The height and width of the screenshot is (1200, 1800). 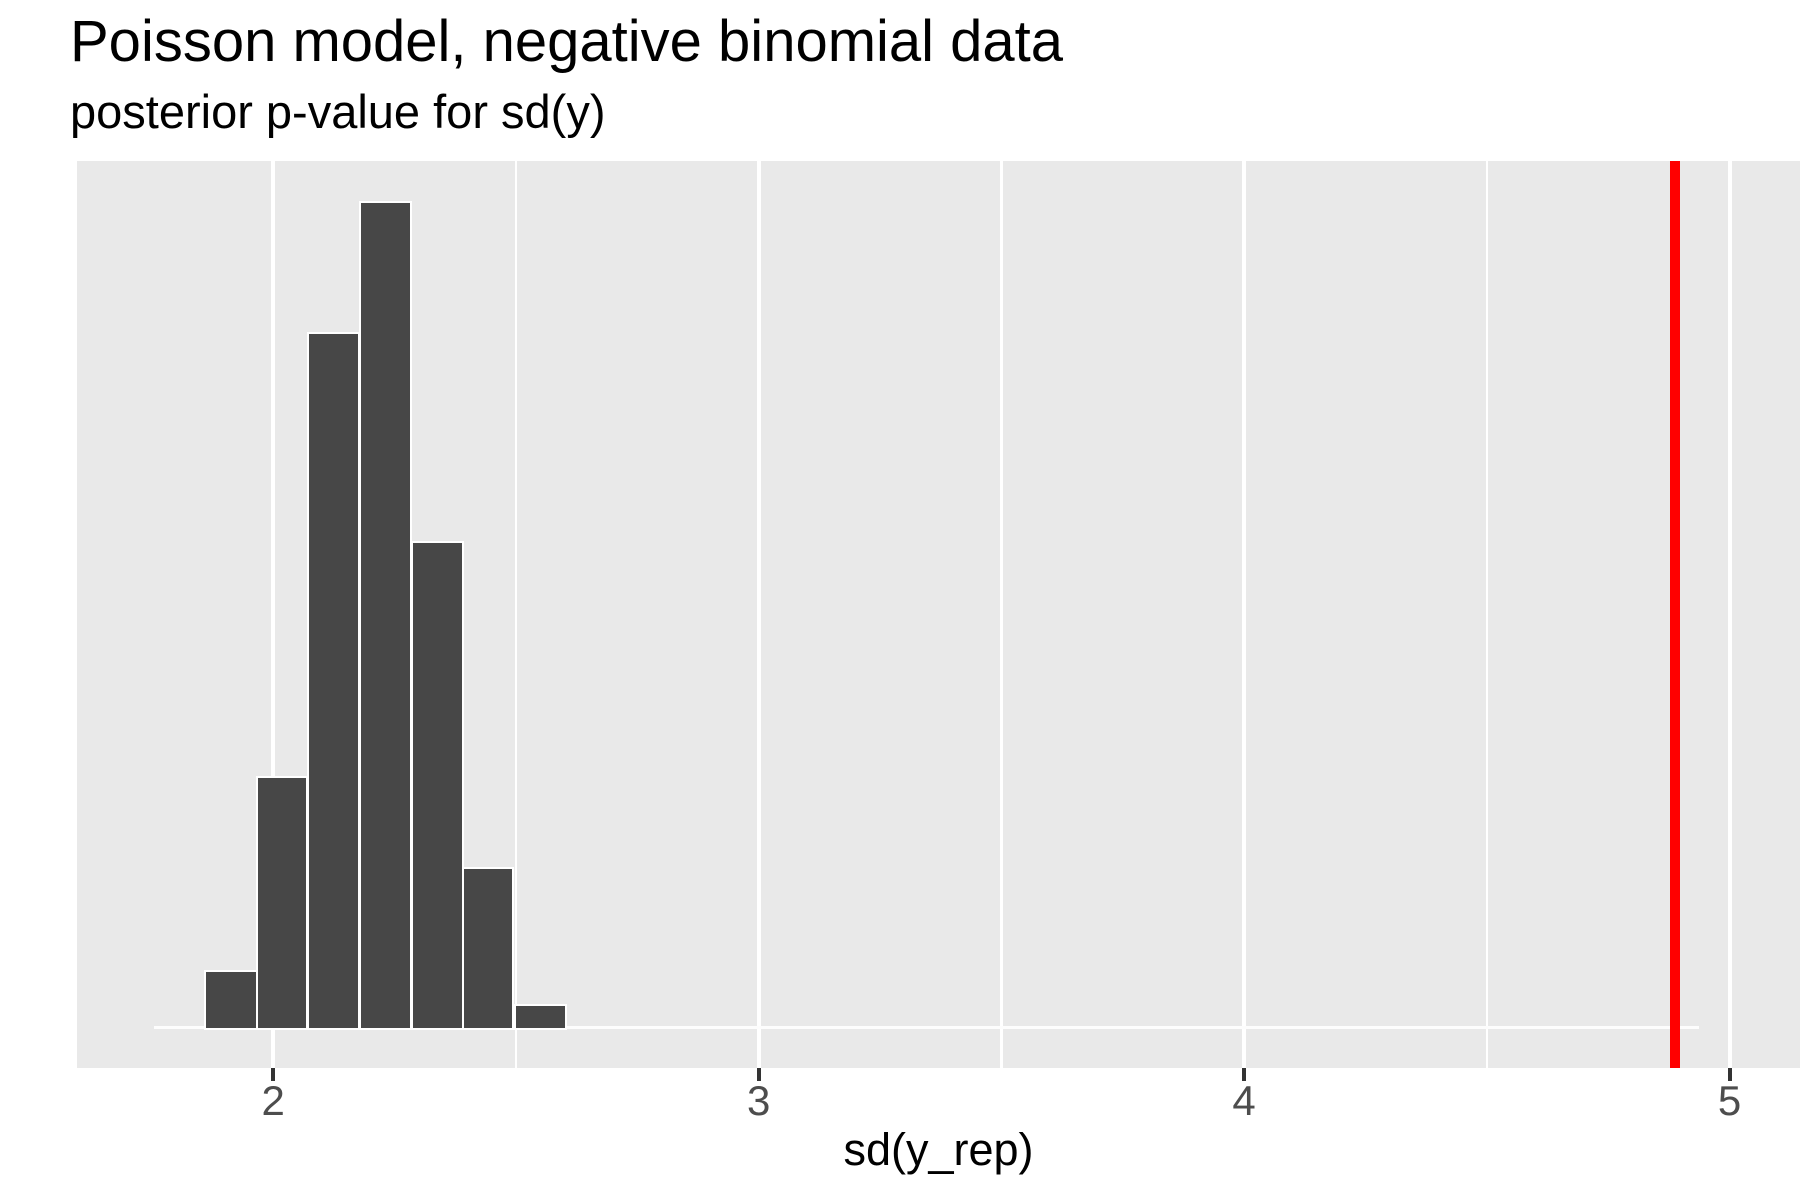 I want to click on x-tick-label: 5, so click(x=1729, y=1100).